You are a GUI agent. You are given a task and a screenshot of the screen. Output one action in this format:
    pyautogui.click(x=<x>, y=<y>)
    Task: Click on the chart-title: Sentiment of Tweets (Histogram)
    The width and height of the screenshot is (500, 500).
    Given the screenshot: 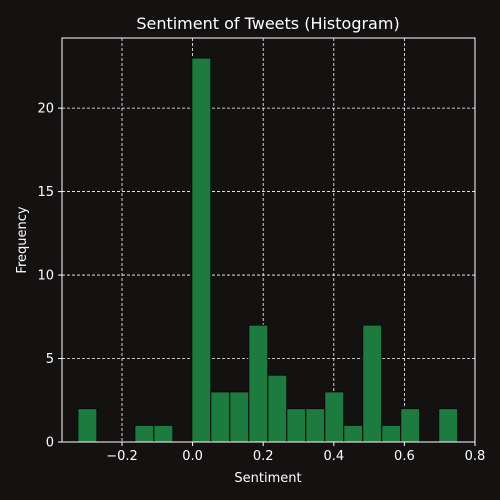 What is the action you would take?
    pyautogui.click(x=267, y=23)
    